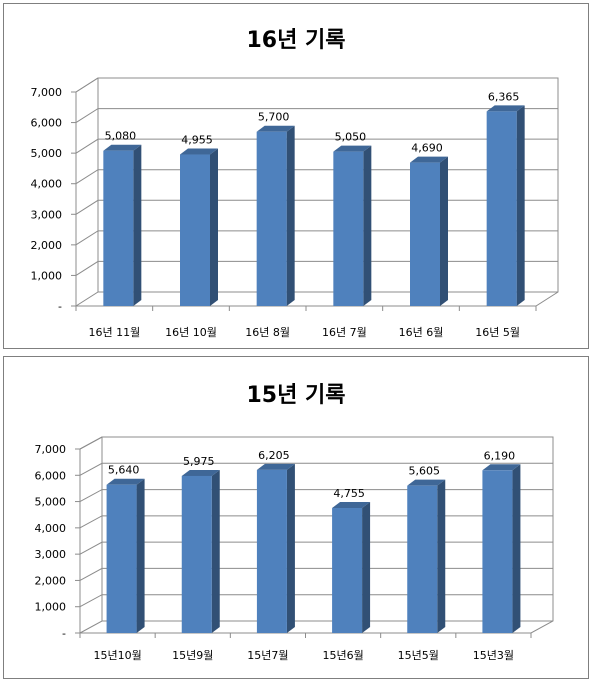  I want to click on data-label: 4,955, so click(197, 140).